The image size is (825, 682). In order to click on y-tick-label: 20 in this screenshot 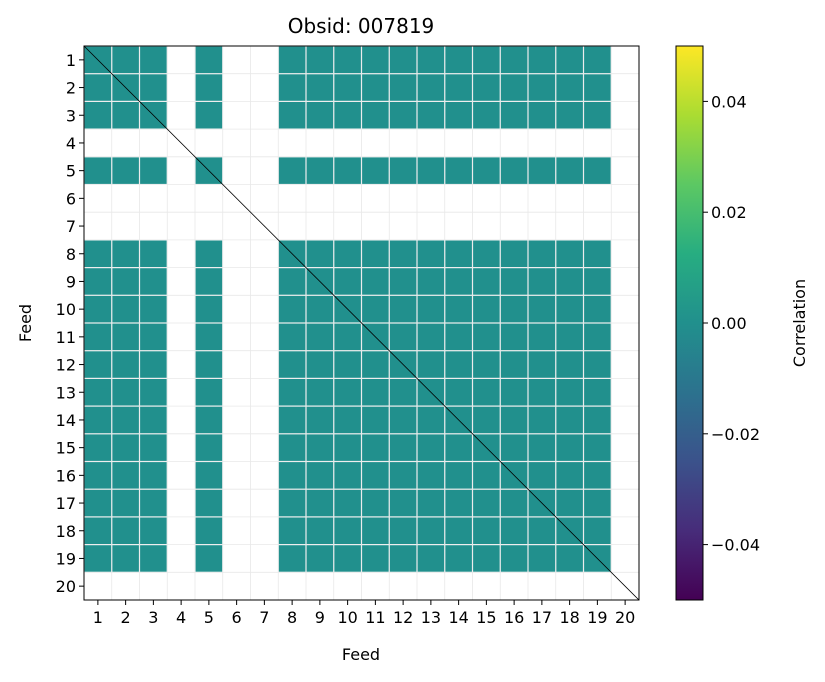, I will do `click(66, 586)`.